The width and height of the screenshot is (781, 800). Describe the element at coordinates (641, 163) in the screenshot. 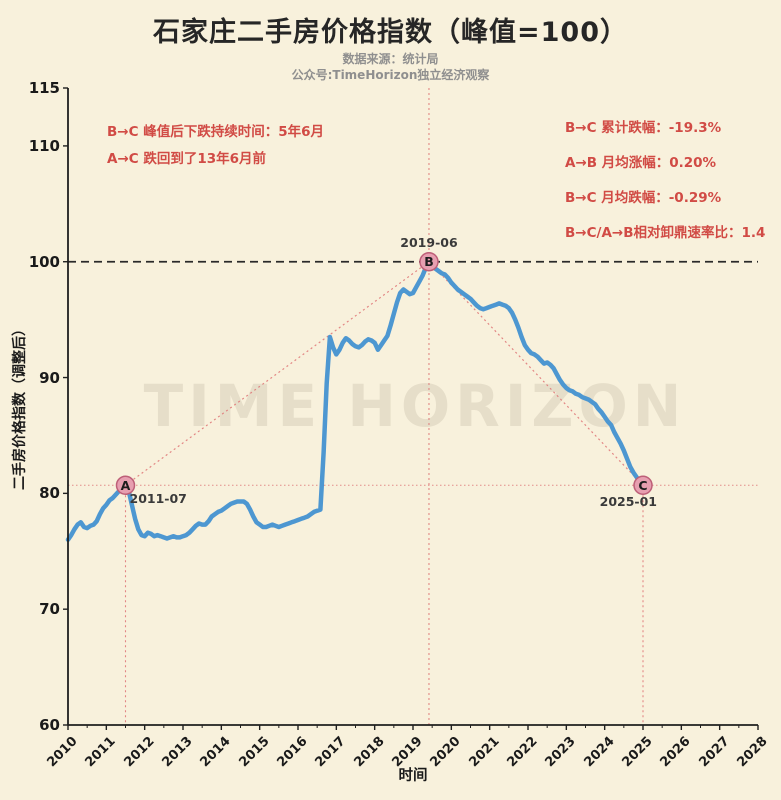

I see `annotation-monthly-gain: A→B 月均涨幅：0.20%` at that location.